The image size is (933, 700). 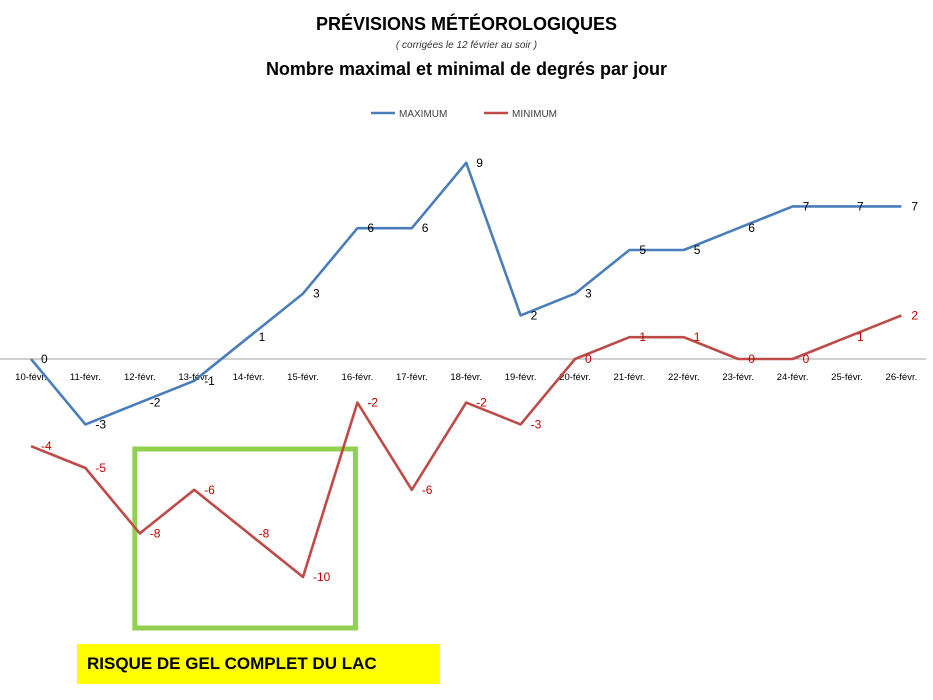 What do you see at coordinates (140, 377) in the screenshot?
I see `x-tick-label: 12-févr.` at bounding box center [140, 377].